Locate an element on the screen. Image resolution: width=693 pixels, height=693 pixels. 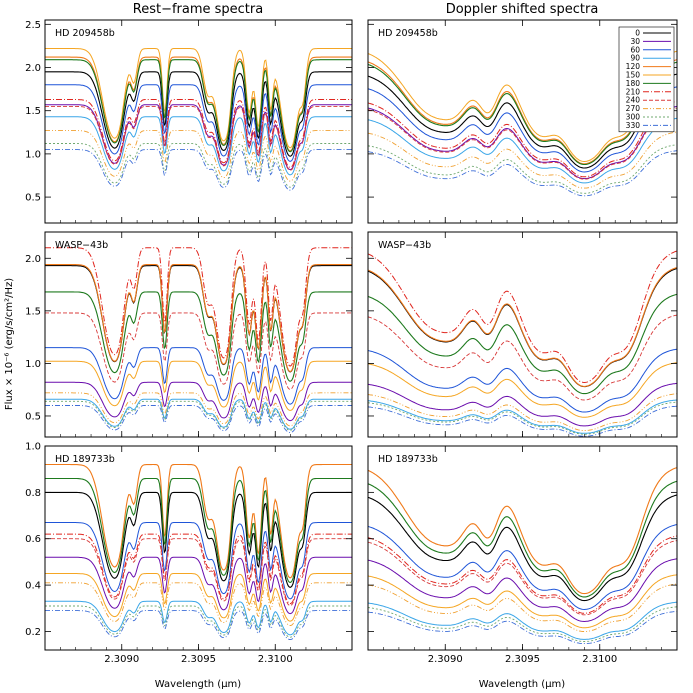
legend-label: 30 is located at coordinates (635, 41).